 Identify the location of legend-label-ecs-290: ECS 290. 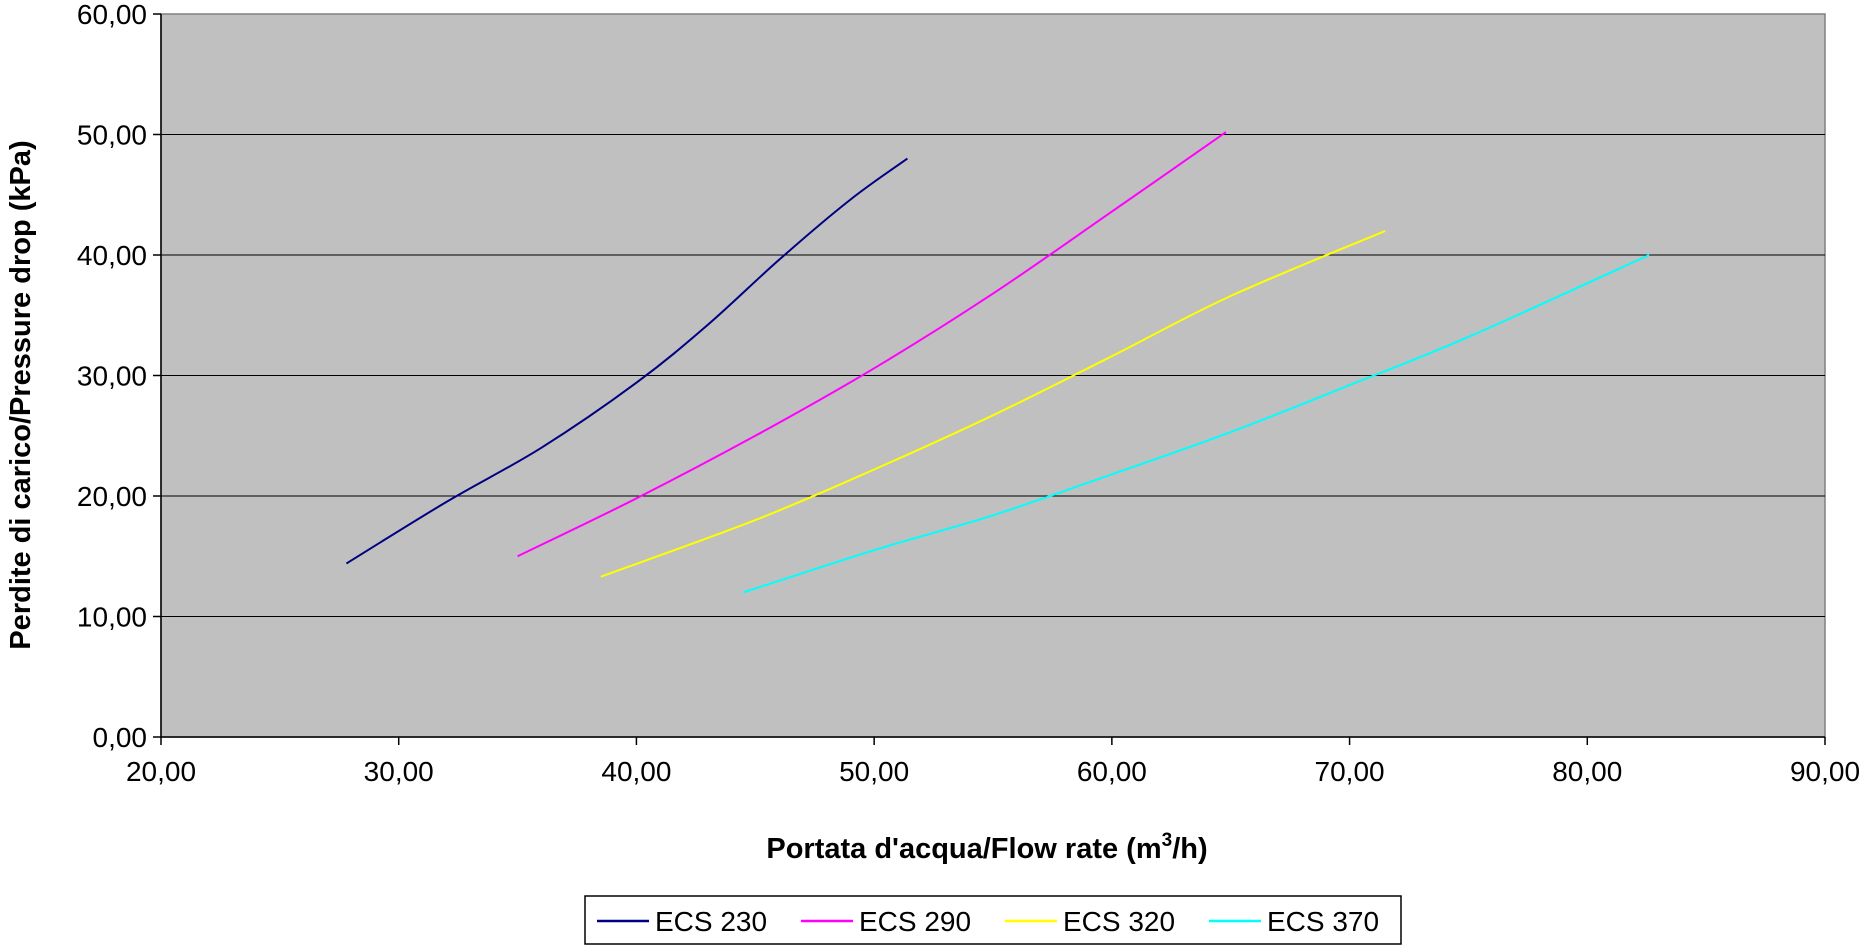
(915, 921).